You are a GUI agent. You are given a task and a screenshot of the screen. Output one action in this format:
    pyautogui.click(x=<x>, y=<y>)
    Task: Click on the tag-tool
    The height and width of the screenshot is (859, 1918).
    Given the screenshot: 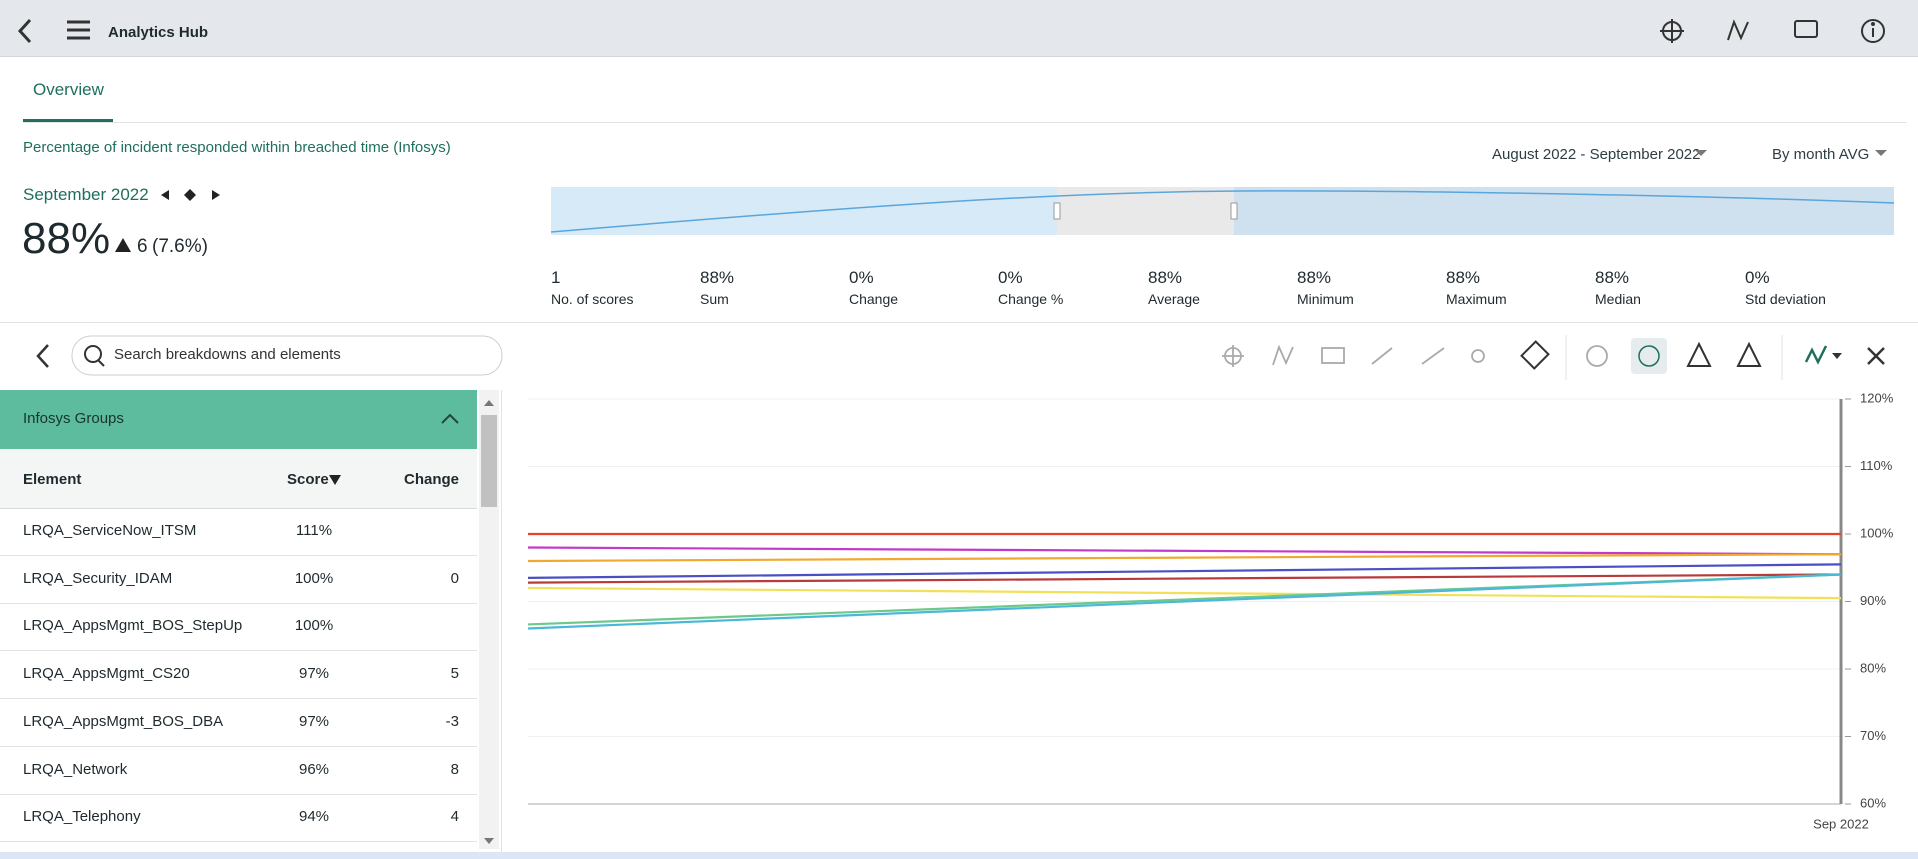 What is the action you would take?
    pyautogui.click(x=1535, y=355)
    